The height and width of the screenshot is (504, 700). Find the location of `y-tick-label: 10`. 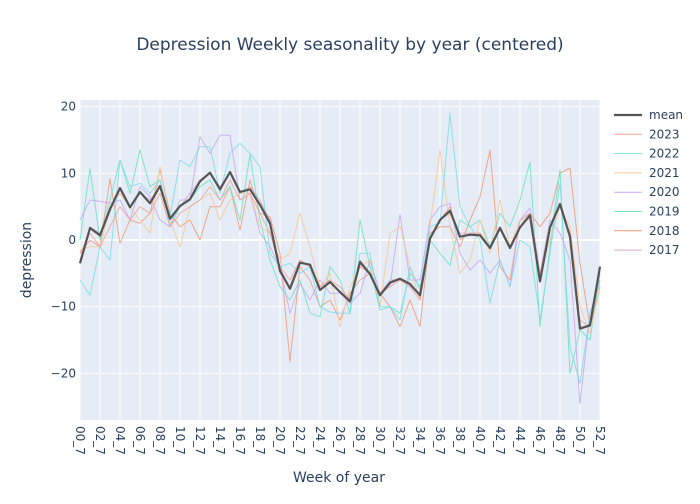

y-tick-label: 10 is located at coordinates (68, 173).